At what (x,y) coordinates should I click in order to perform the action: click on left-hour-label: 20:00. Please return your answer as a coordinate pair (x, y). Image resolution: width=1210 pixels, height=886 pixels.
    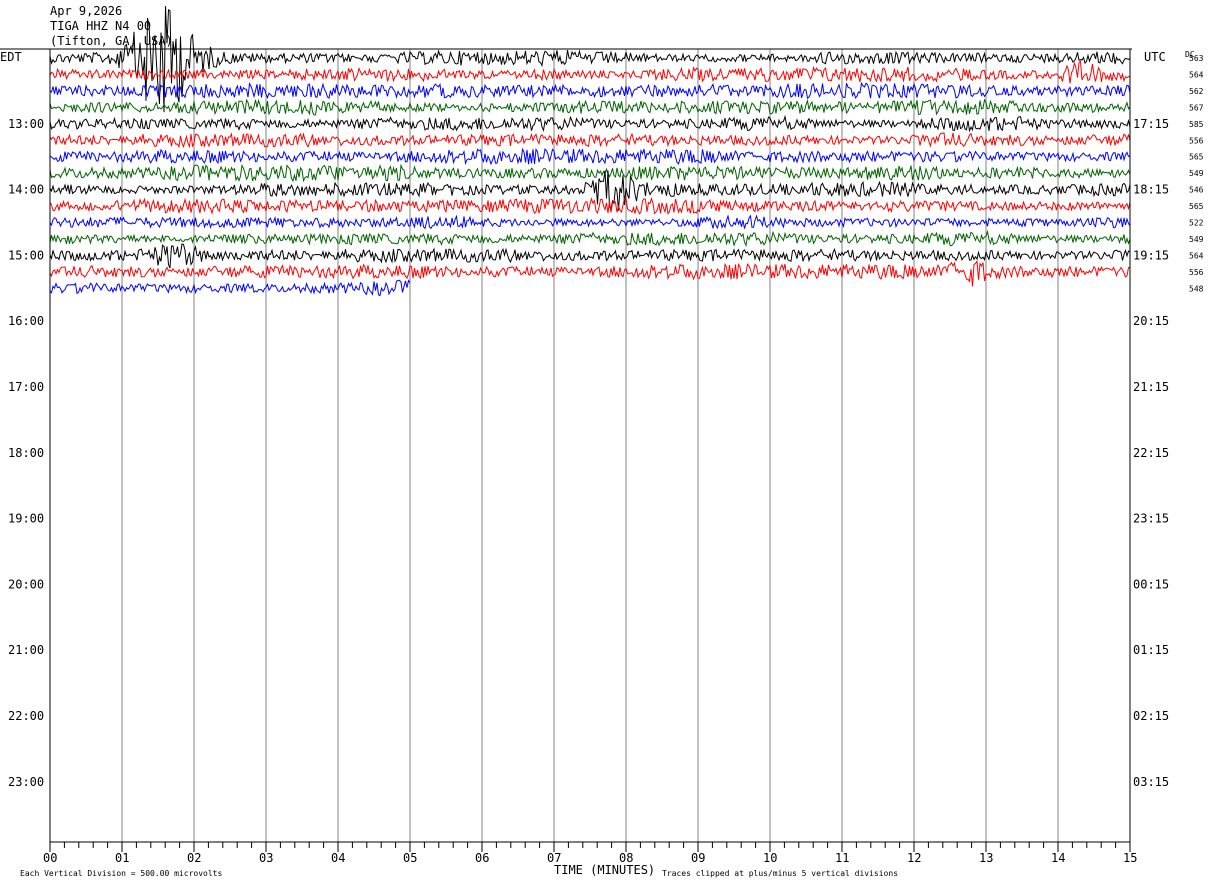
    Looking at the image, I should click on (26, 584).